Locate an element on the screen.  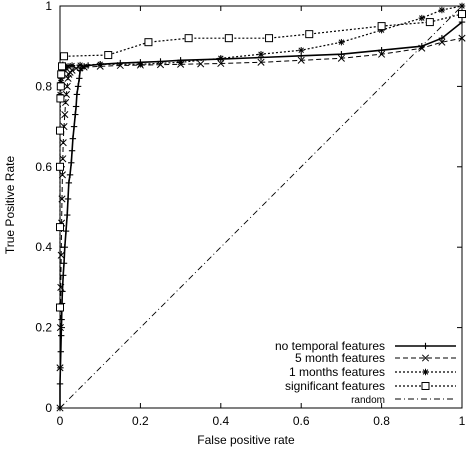
x-tick-label: 0.6 is located at coordinates (301, 421).